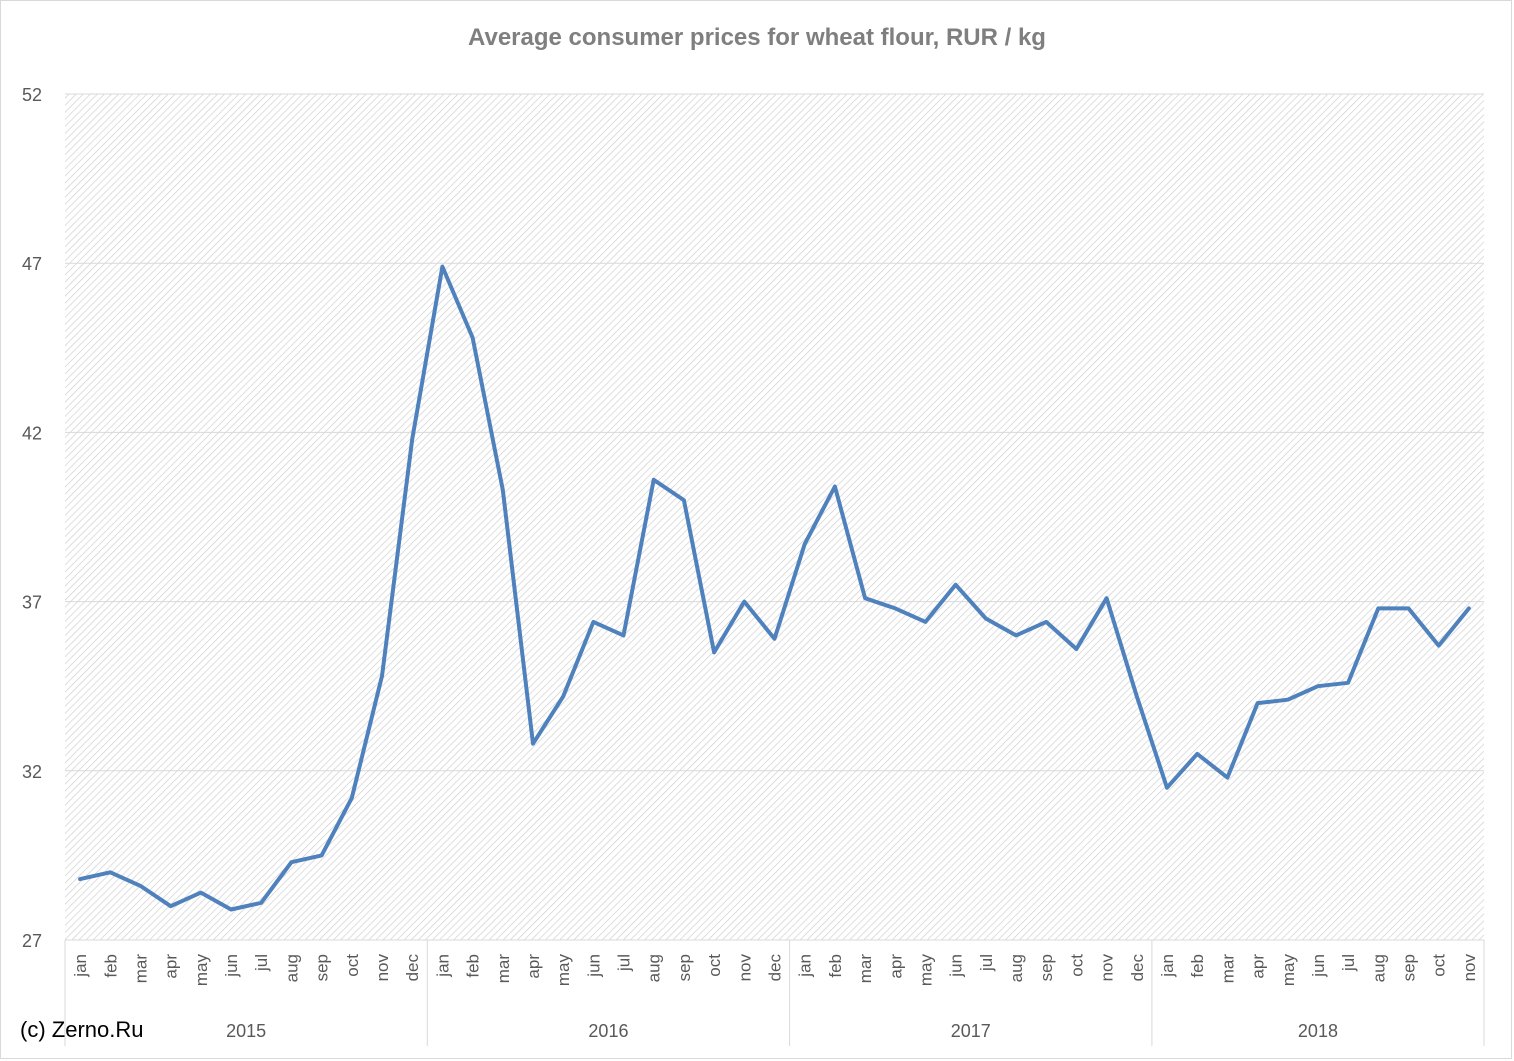  Describe the element at coordinates (32, 941) in the screenshot. I see `y-tick-label: 27` at that location.